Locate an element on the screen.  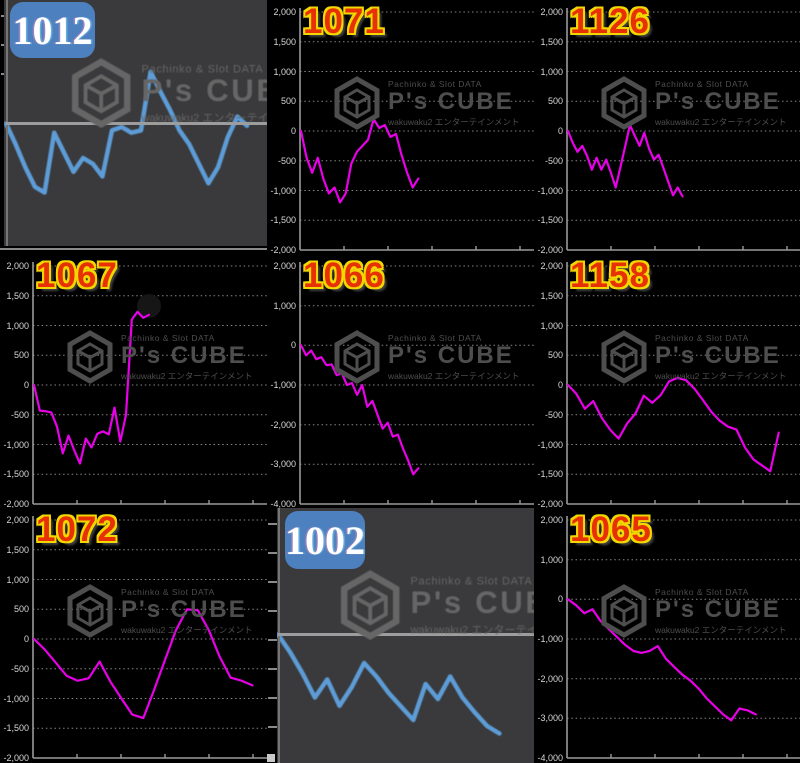
y-axis-tick-label: -4,000 is located at coordinates (283, 504).